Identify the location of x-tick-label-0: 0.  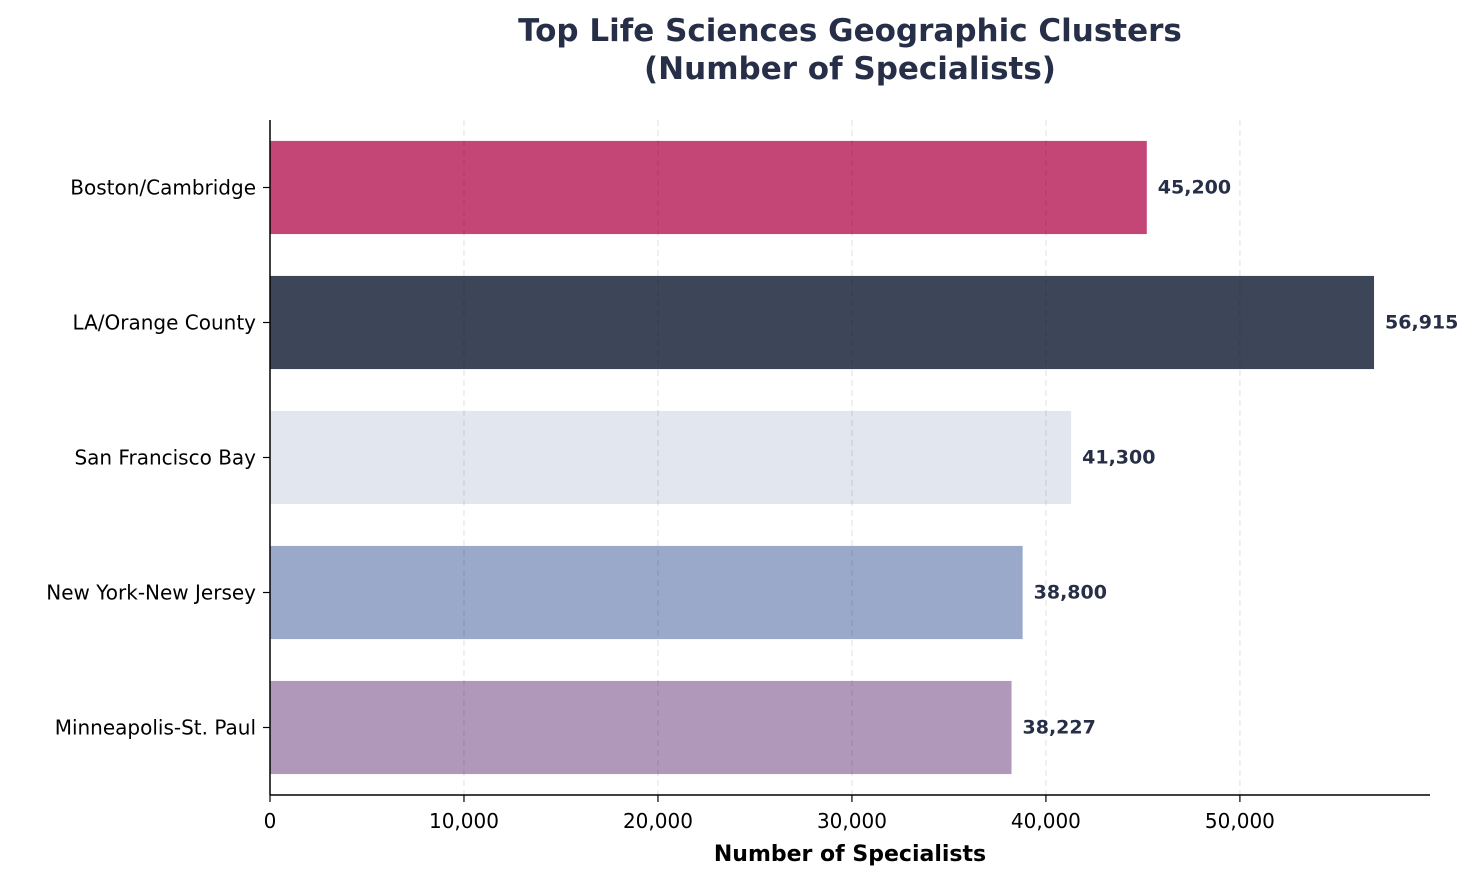
(270, 821).